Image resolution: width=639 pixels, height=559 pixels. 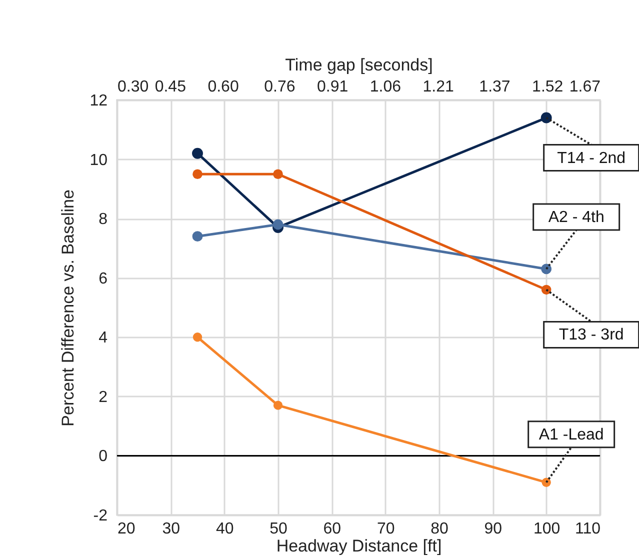 I want to click on y-tick-label: 2, so click(x=103, y=397).